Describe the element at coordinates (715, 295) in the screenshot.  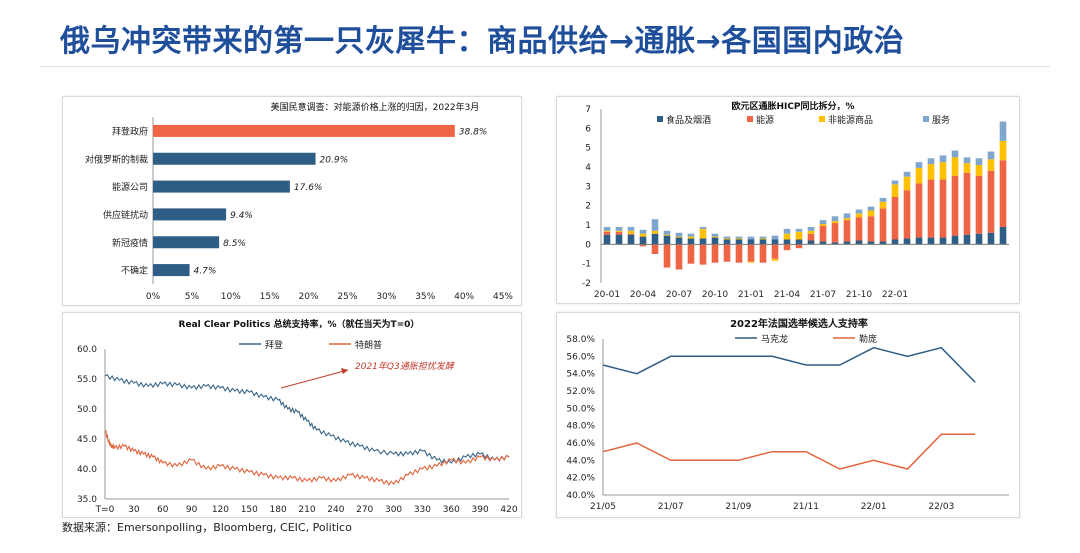
I see `x-tick-label: 20-10` at that location.